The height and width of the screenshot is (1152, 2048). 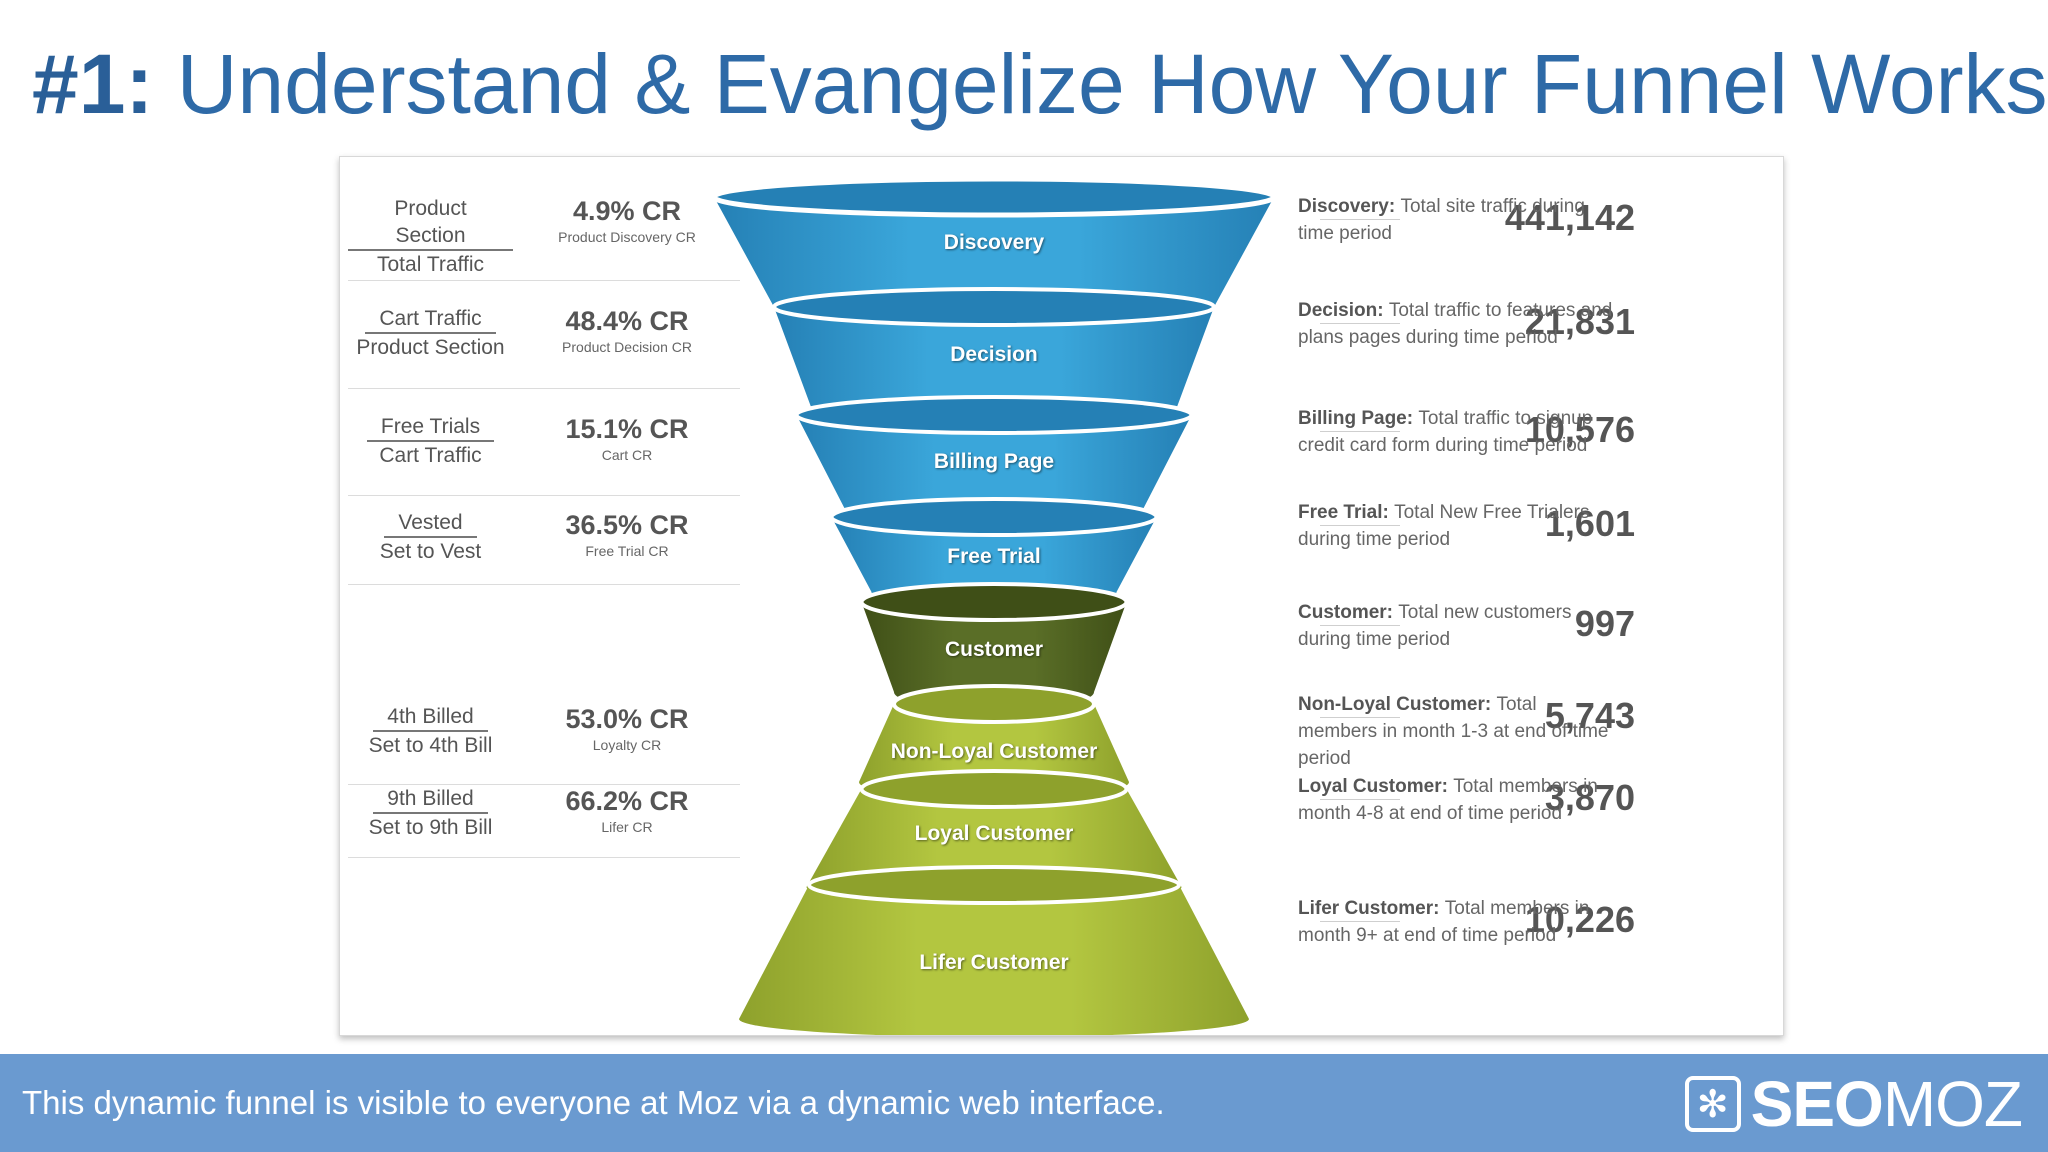 I want to click on stage-count: 1,601, so click(x=1589, y=523).